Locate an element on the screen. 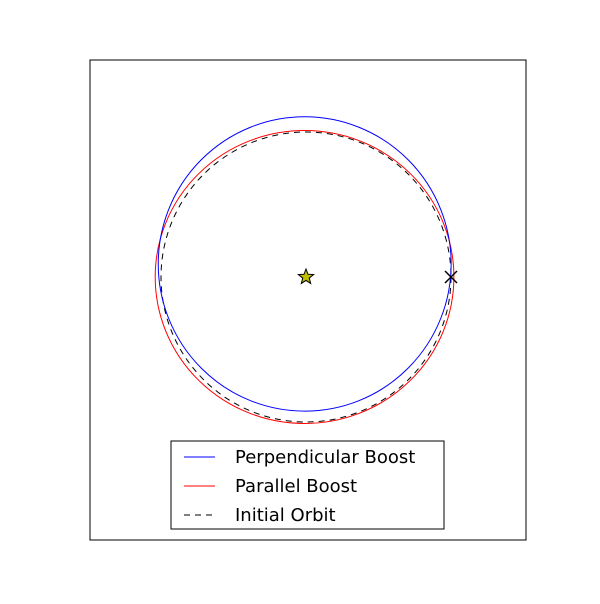 The height and width of the screenshot is (604, 600). orbit-markers is located at coordinates (377, 276).